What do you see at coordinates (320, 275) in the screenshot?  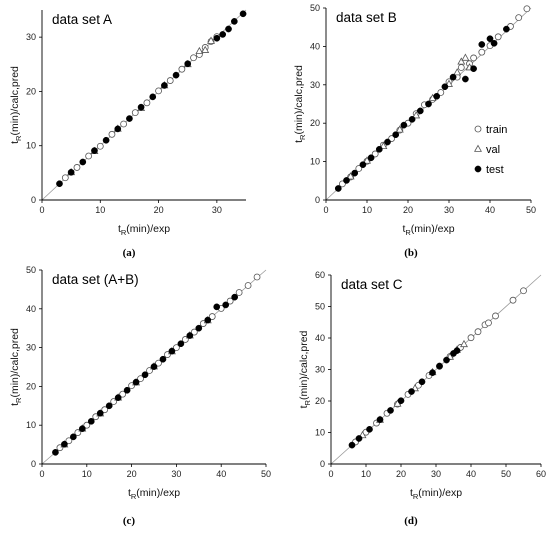 I see `y-tick-label: 60` at bounding box center [320, 275].